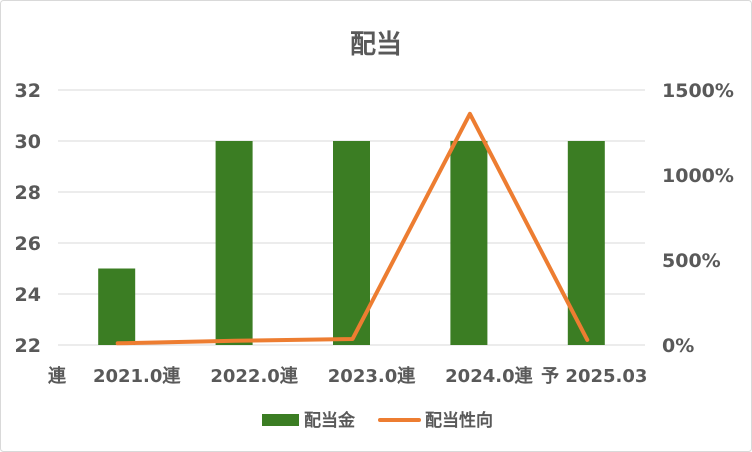 Image resolution: width=752 pixels, height=452 pixels. Describe the element at coordinates (28, 244) in the screenshot. I see `left-axis-tick-label: 26` at that location.